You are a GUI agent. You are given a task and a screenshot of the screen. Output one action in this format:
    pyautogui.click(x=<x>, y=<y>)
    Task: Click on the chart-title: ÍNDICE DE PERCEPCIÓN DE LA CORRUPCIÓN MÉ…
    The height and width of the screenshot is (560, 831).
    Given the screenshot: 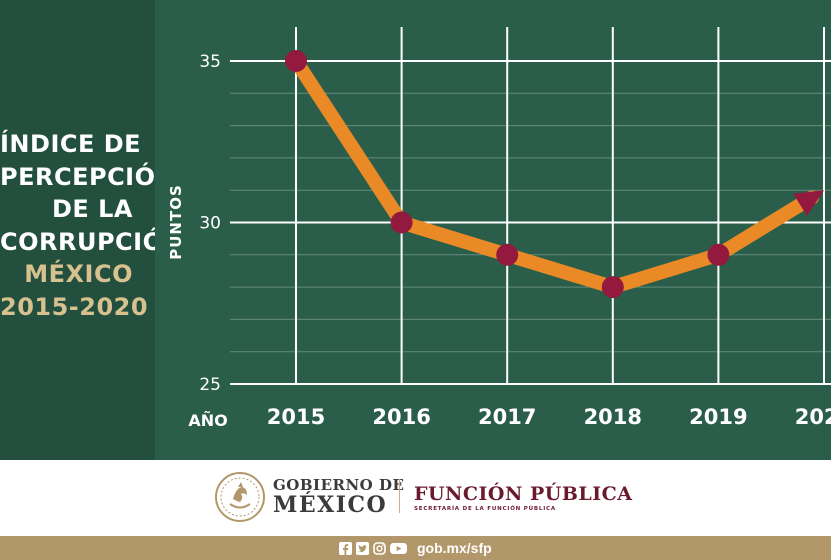 What is the action you would take?
    pyautogui.click(x=92, y=225)
    